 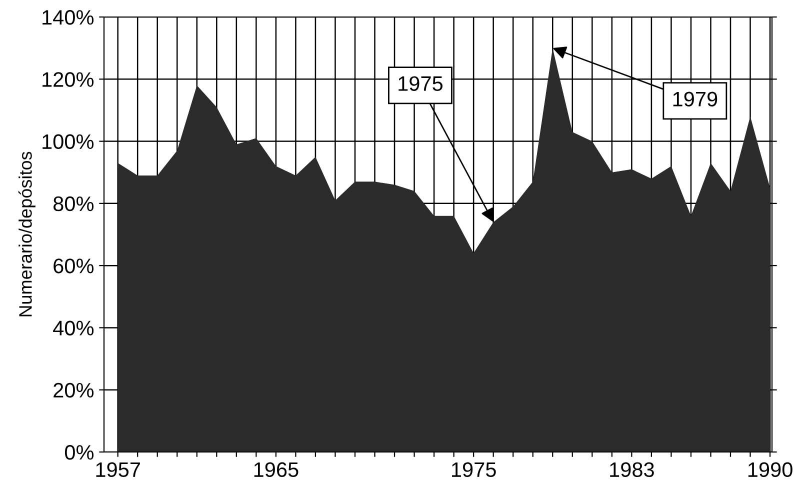 What do you see at coordinates (420, 83) in the screenshot?
I see `annotation: 1975` at bounding box center [420, 83].